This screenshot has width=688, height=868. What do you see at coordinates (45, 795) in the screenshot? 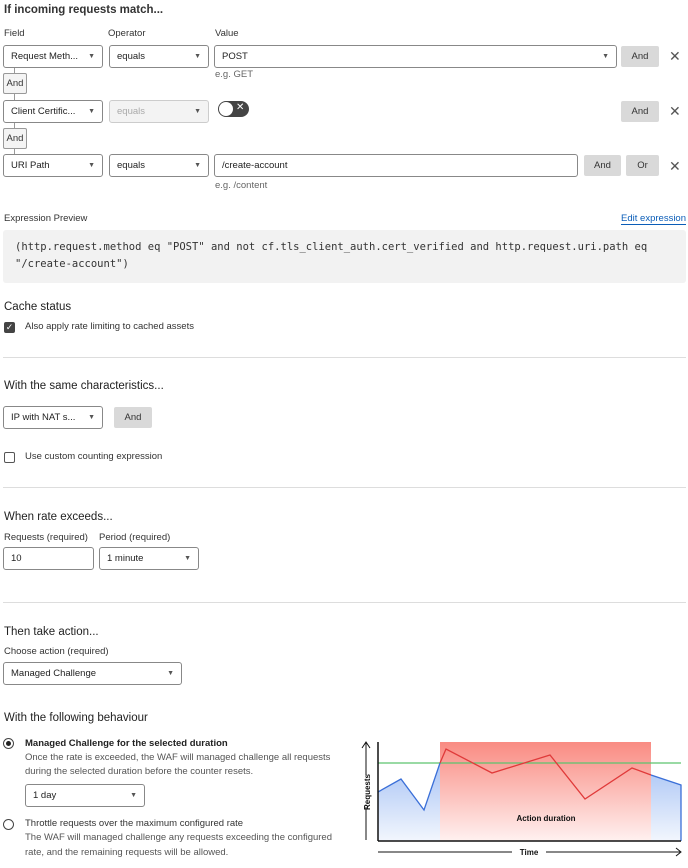
I see `duration-value: 1 day` at bounding box center [45, 795].